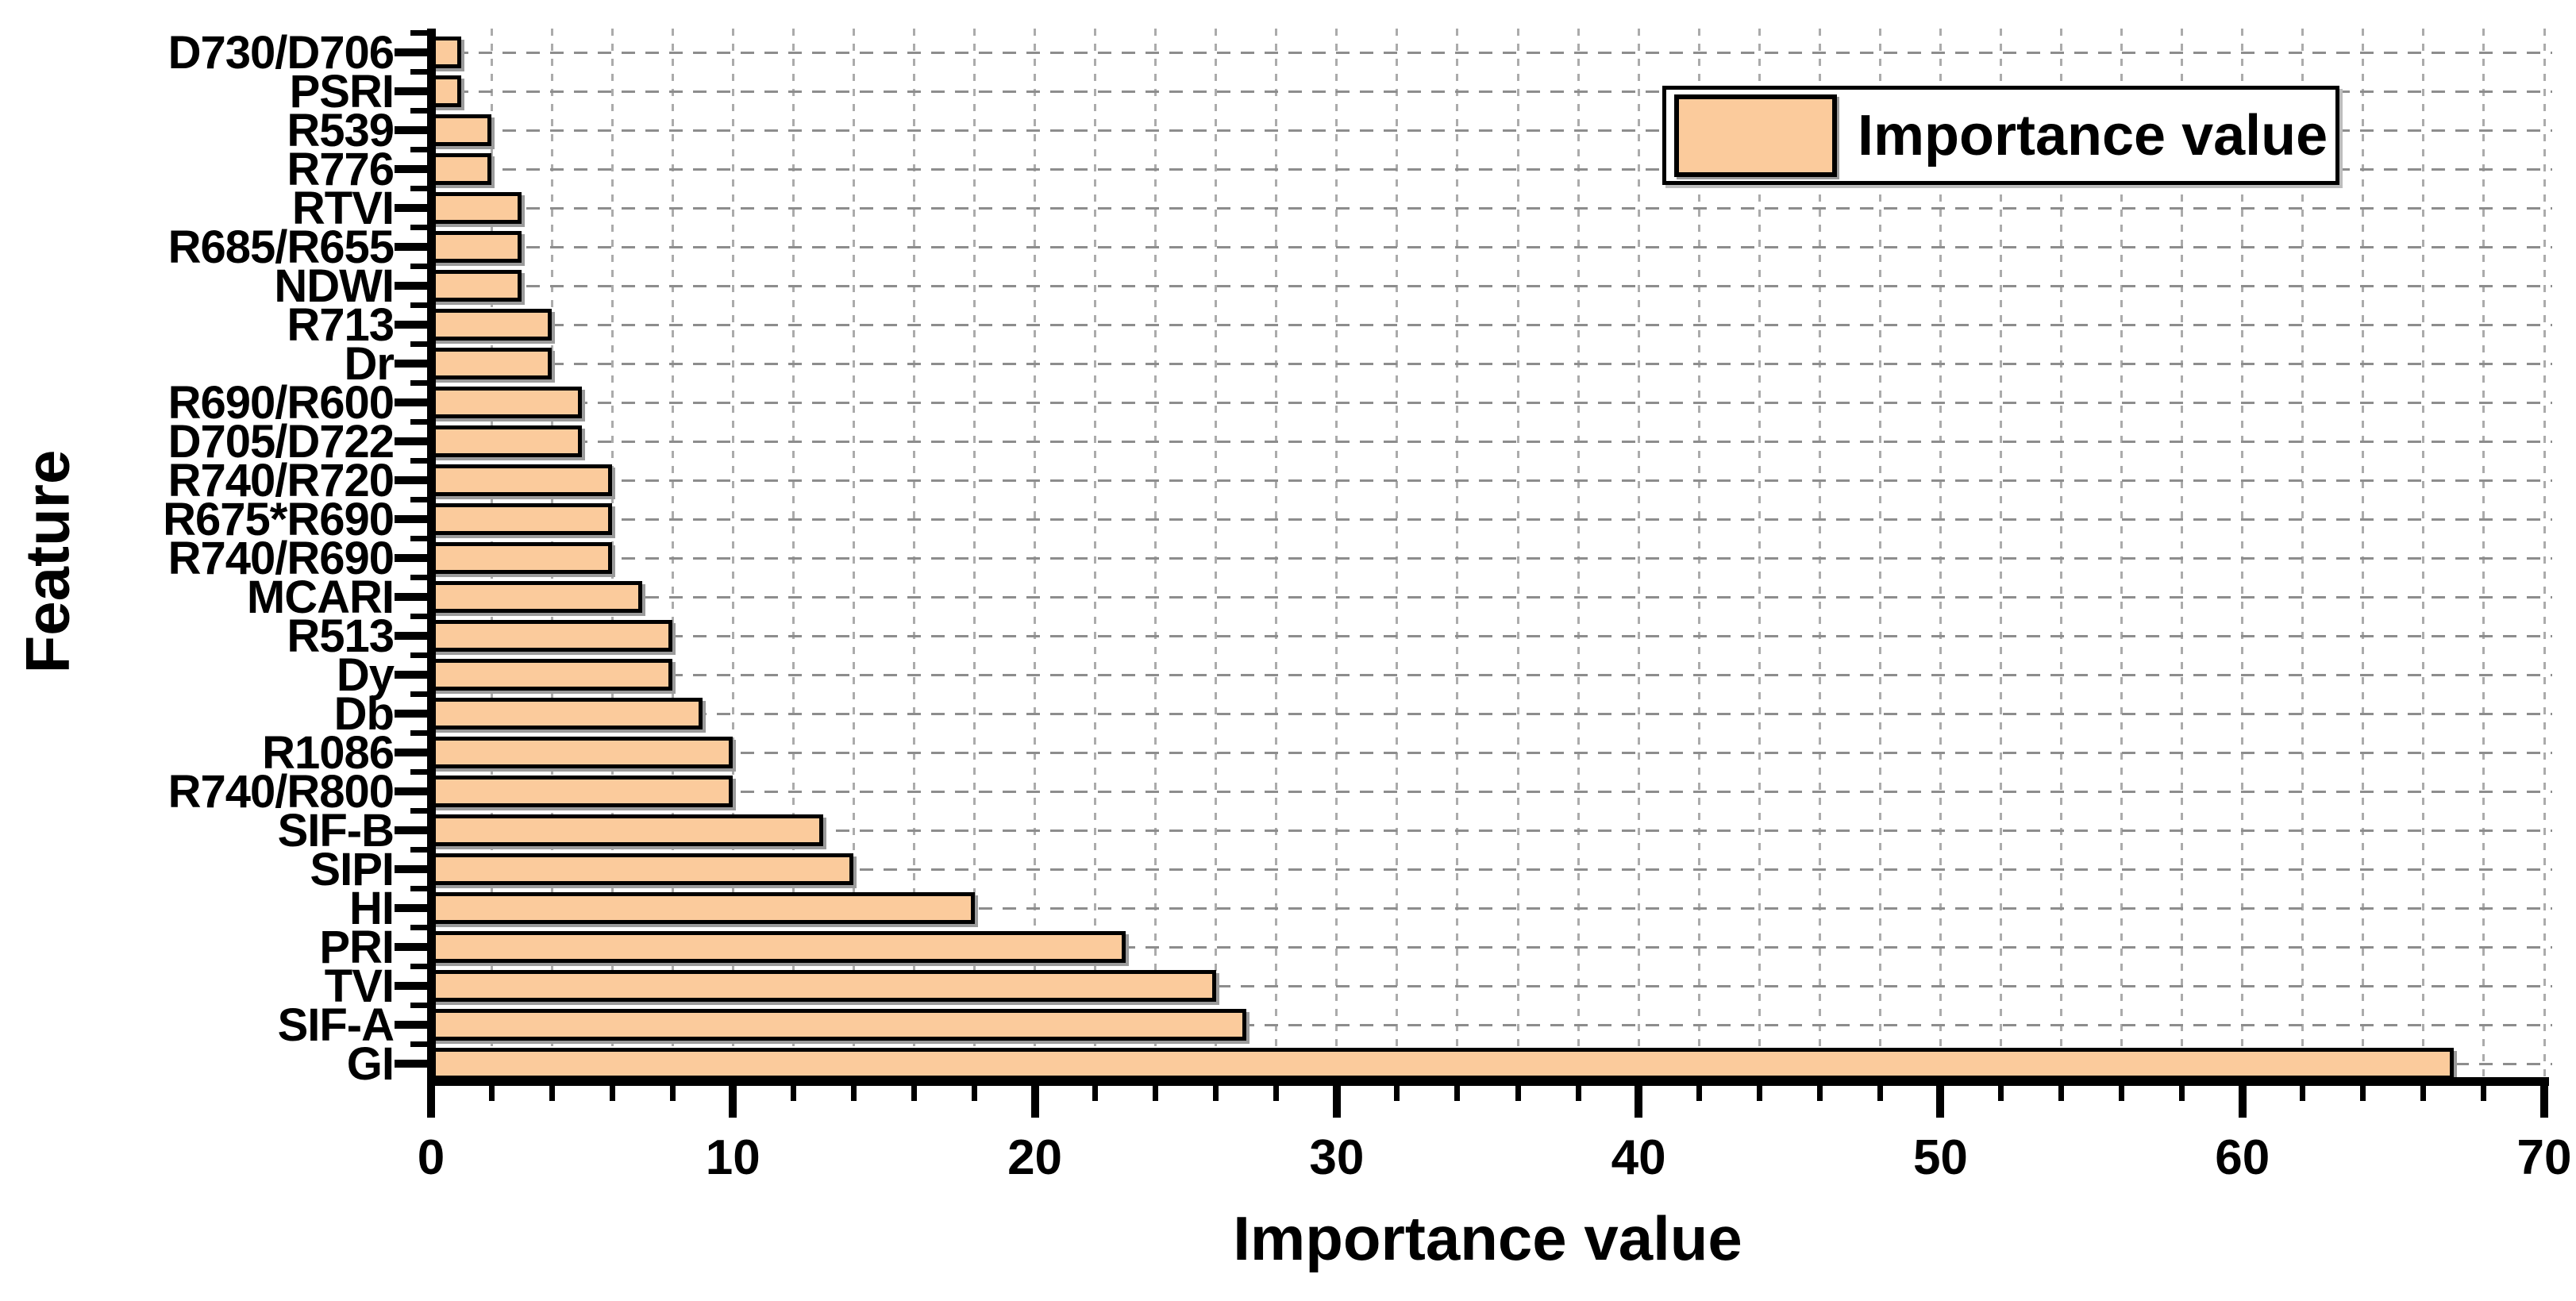 The width and height of the screenshot is (2576, 1301). What do you see at coordinates (336, 830) in the screenshot?
I see `y-axis-tick-label: SIF-B` at bounding box center [336, 830].